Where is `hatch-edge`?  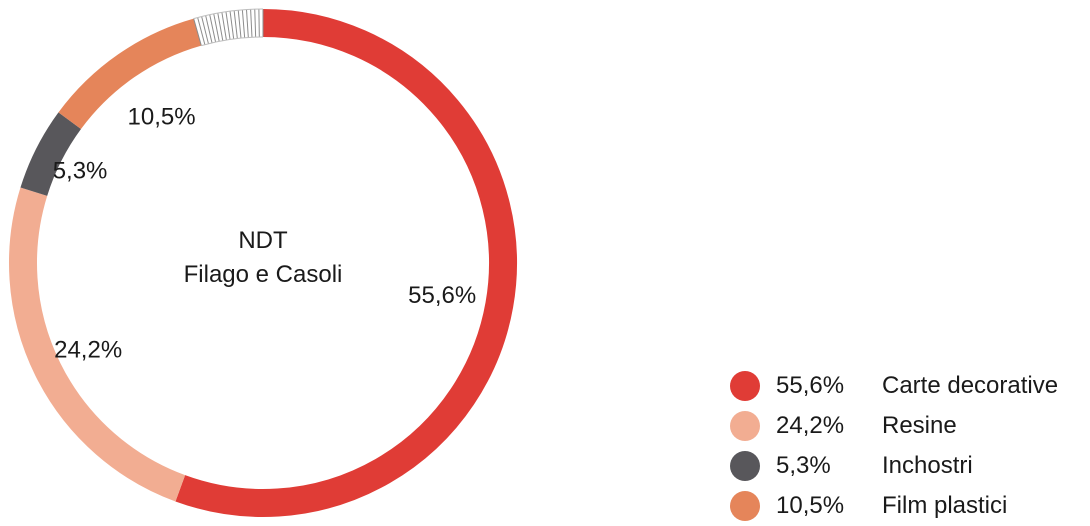
hatch-edge is located at coordinates (228, 14).